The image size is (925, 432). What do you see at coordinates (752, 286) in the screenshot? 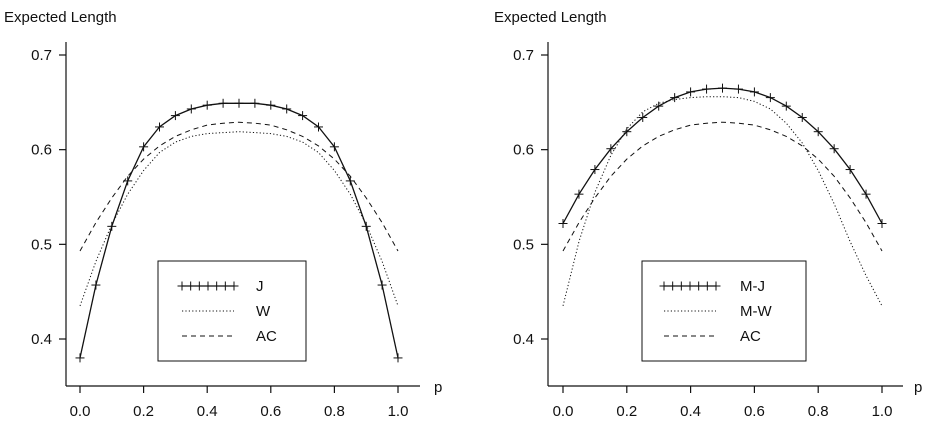
I see `right-legend-label-mj: M-J` at bounding box center [752, 286].